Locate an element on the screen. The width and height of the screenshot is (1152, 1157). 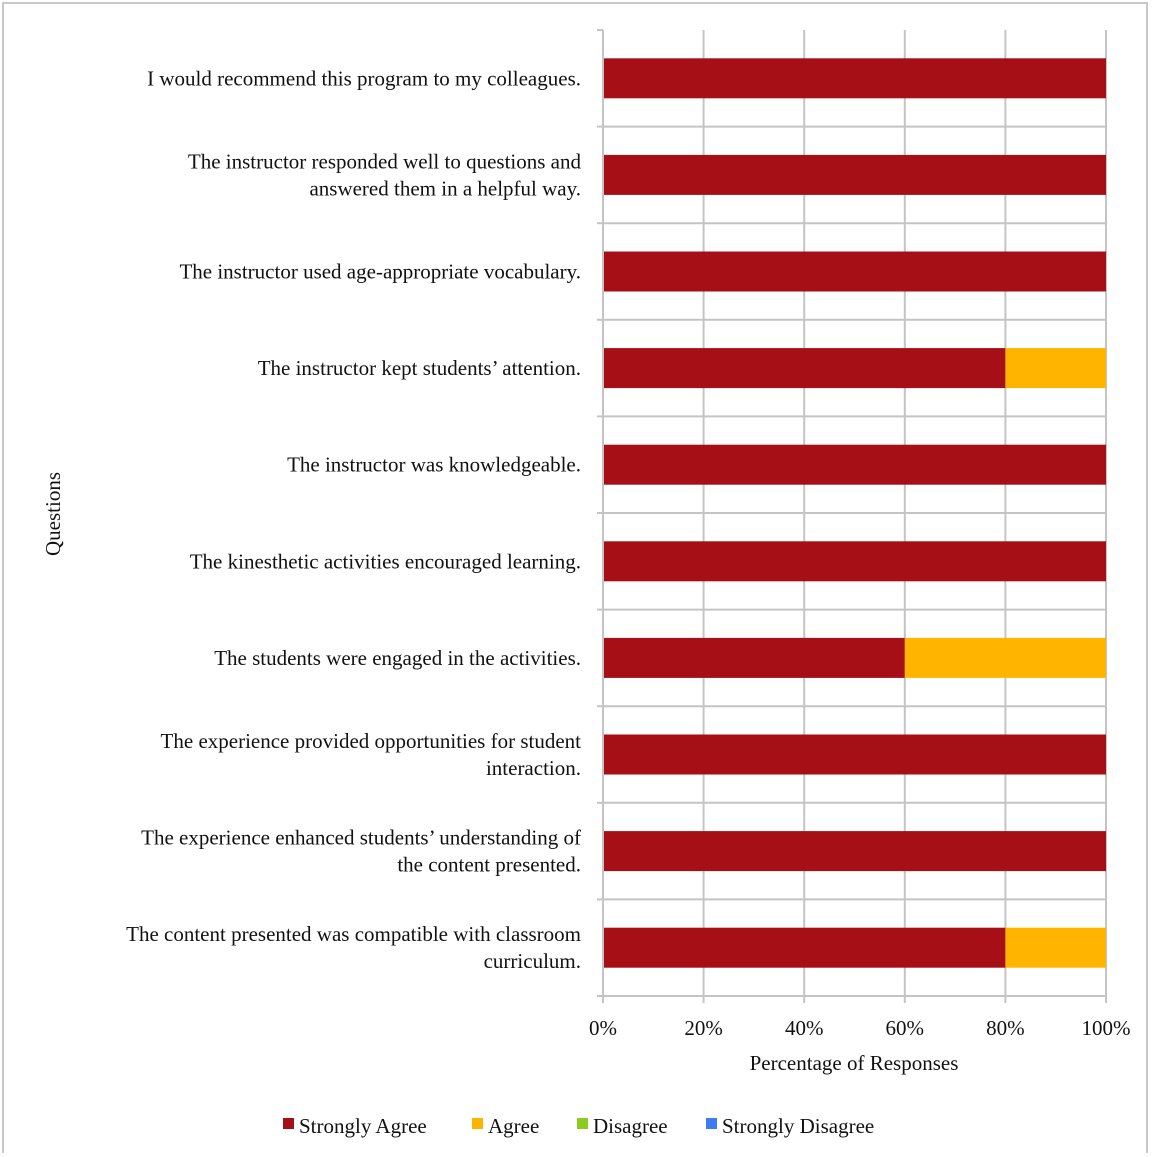
x-tick-label: 0% is located at coordinates (603, 1028).